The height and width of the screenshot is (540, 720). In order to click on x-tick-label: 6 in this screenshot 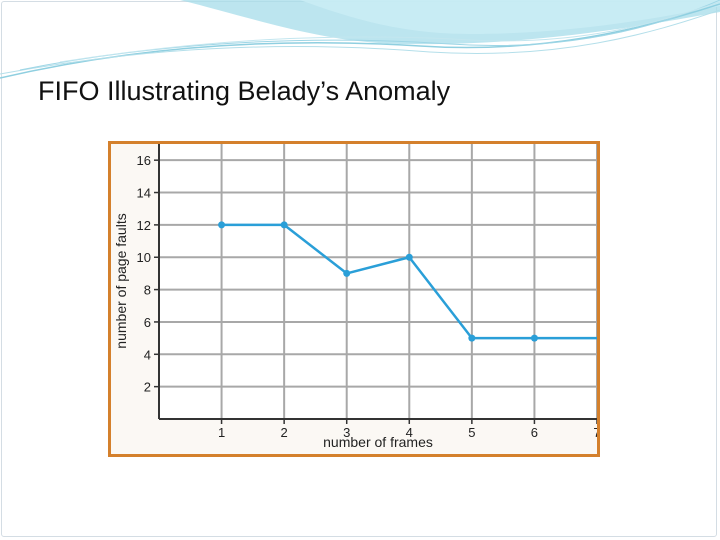, I will do `click(534, 432)`.